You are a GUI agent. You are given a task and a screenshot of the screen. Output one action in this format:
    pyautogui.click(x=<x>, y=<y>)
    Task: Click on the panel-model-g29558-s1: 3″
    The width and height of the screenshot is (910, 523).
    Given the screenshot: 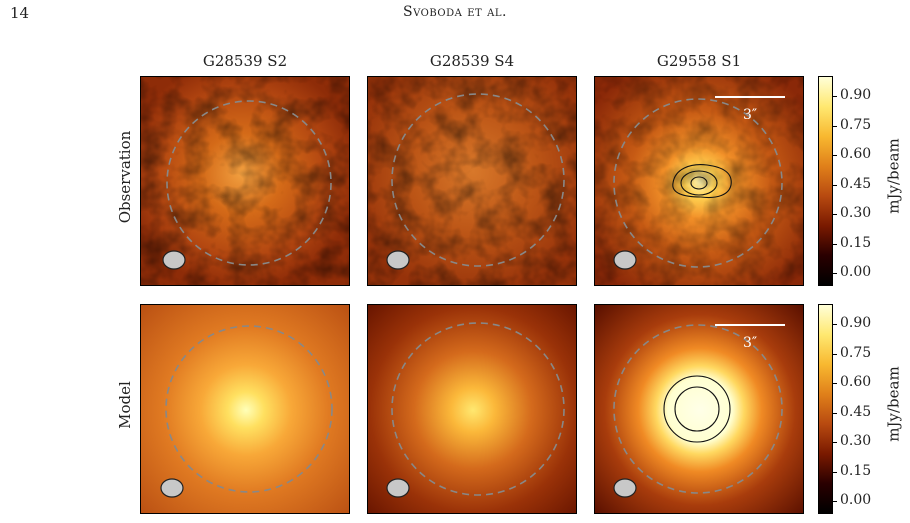 What is the action you would take?
    pyautogui.click(x=699, y=409)
    